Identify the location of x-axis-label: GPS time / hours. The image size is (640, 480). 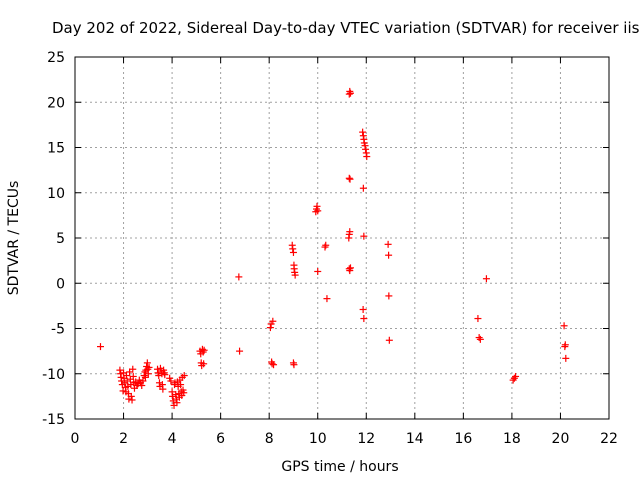
(339, 467).